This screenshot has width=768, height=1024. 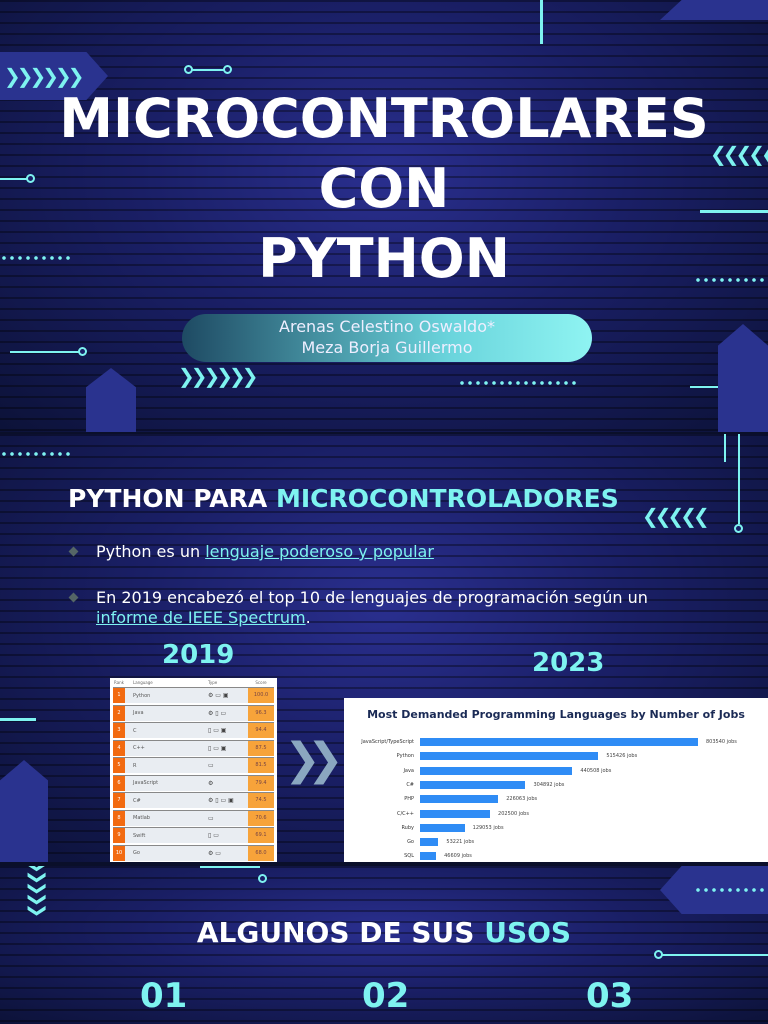 What do you see at coordinates (678, 516) in the screenshot?
I see `chevrons-icon: ❯❯❯❯❯` at bounding box center [678, 516].